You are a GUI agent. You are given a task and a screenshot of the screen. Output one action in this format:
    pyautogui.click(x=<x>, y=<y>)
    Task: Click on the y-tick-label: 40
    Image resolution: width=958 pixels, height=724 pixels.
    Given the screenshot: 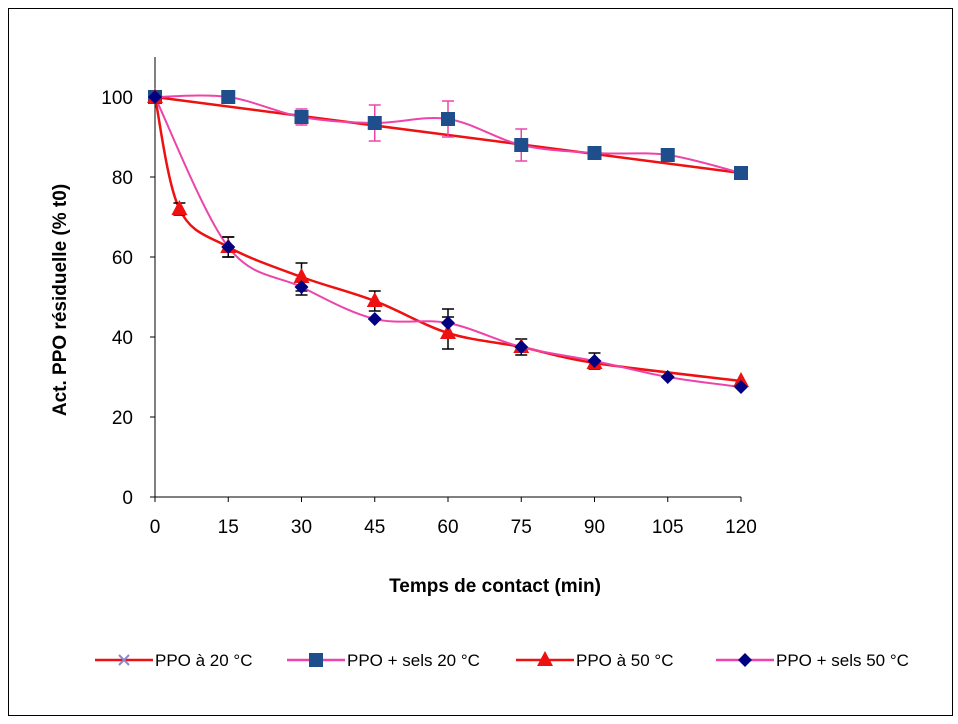 What is the action you would take?
    pyautogui.click(x=122, y=338)
    